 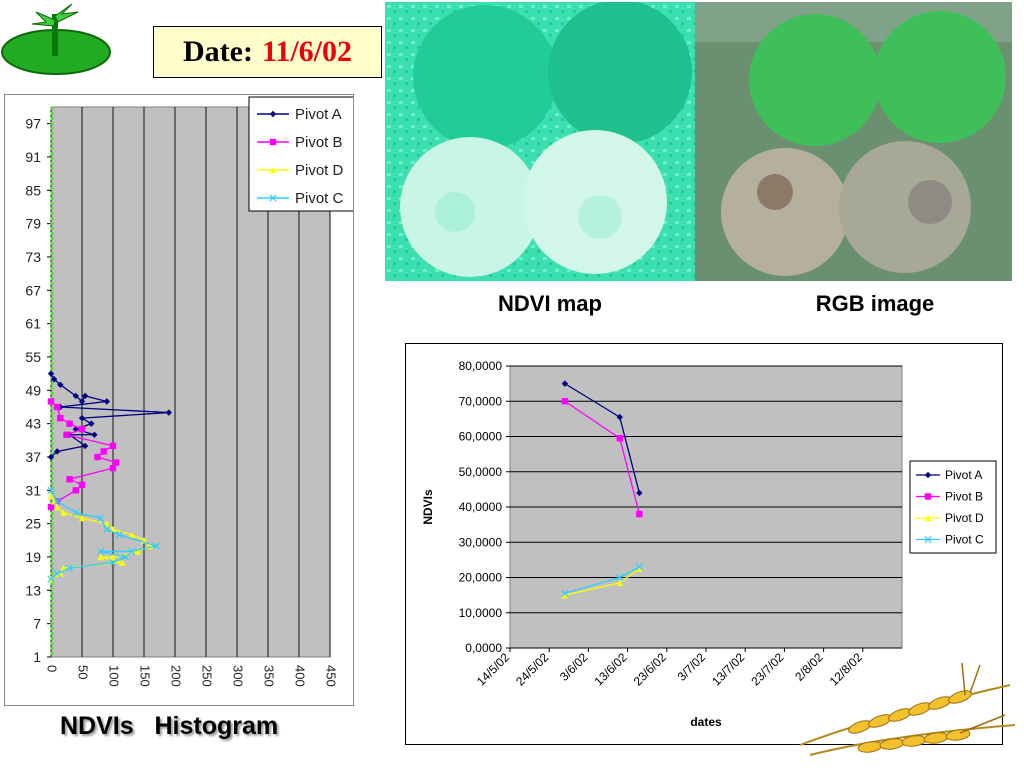 I want to click on line-y-tick-label: 10,0000, so click(x=481, y=613).